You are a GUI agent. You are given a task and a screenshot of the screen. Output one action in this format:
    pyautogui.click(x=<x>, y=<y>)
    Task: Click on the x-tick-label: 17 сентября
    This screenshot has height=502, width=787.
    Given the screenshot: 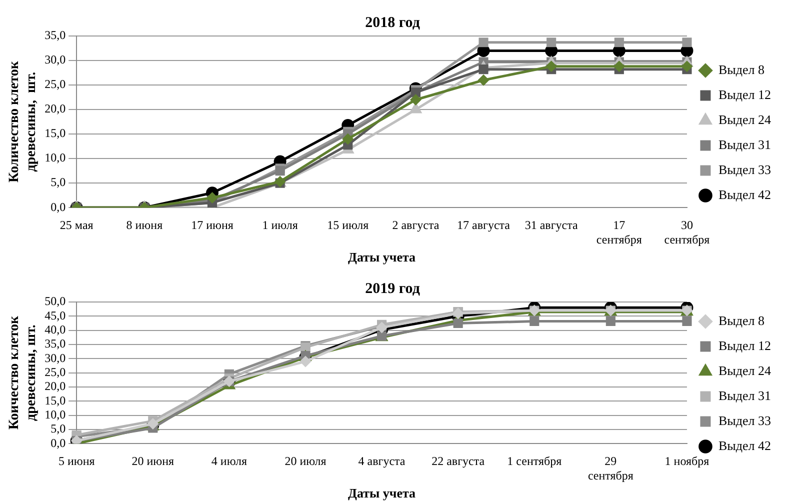 What is the action you would take?
    pyautogui.click(x=619, y=232)
    